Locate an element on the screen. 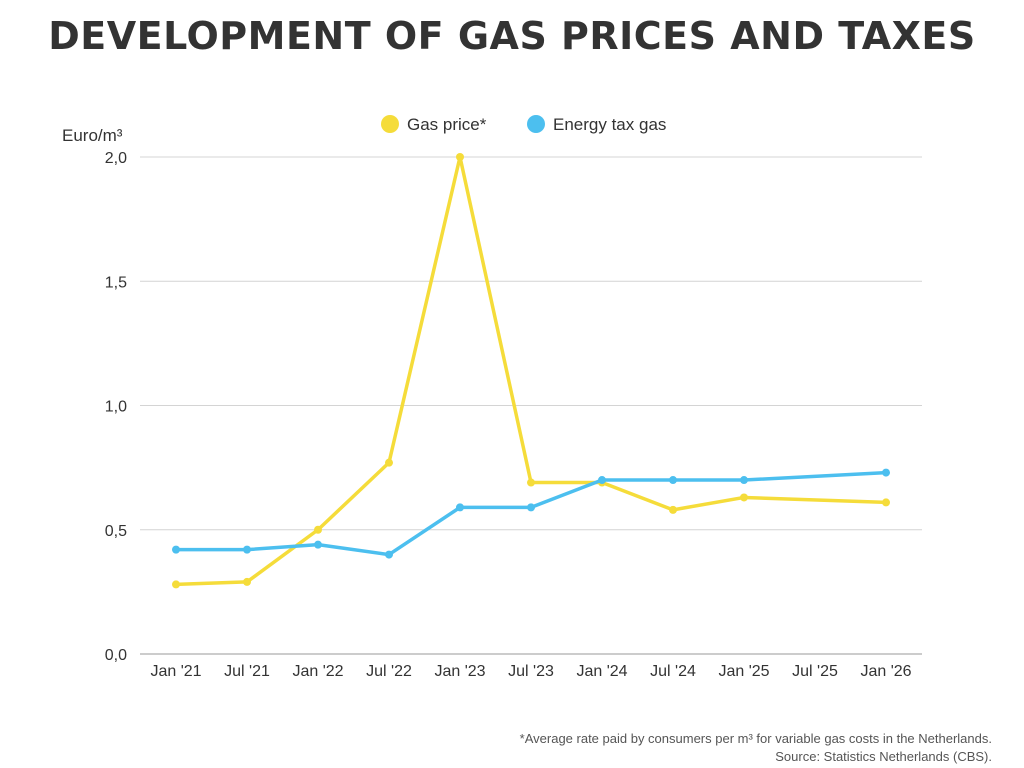 The width and height of the screenshot is (1024, 768). y-tick-label: 2,0 is located at coordinates (116, 158).